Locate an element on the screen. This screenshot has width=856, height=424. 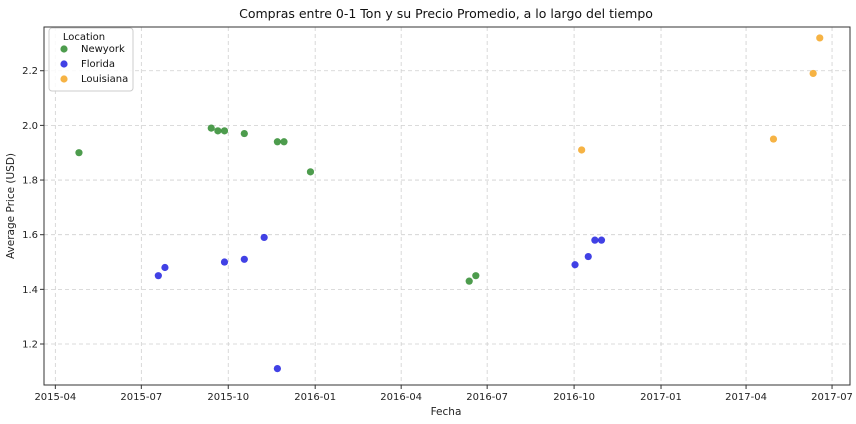
legend-marker-florida is located at coordinates (64, 64).